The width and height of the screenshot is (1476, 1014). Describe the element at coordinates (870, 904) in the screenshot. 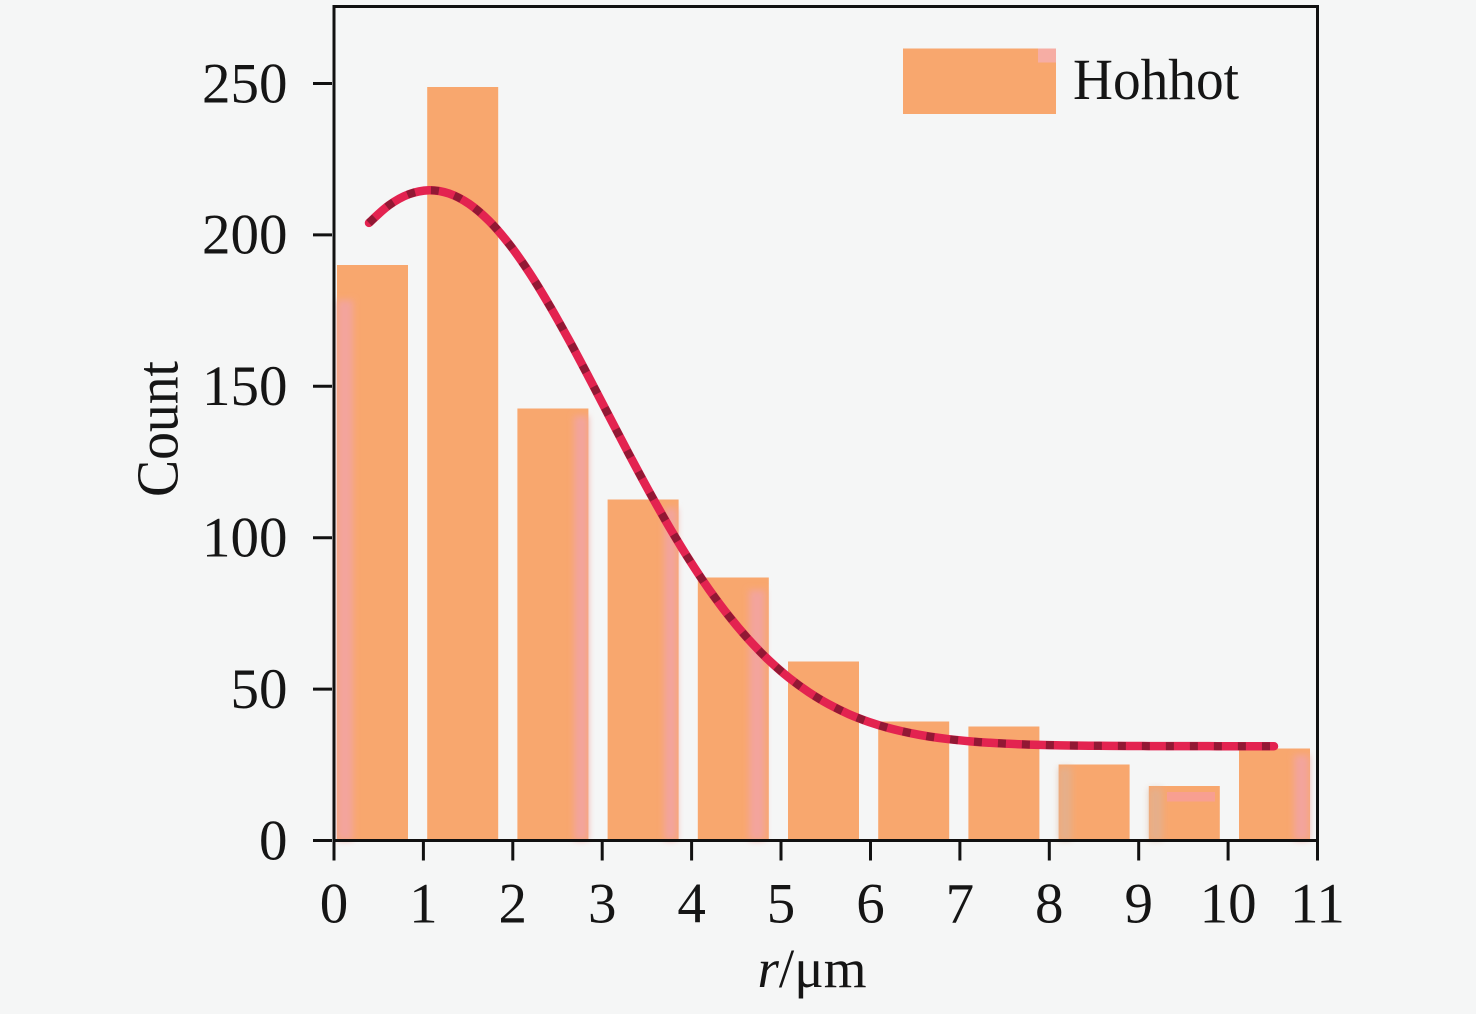

I see `svg-text: 6` at that location.